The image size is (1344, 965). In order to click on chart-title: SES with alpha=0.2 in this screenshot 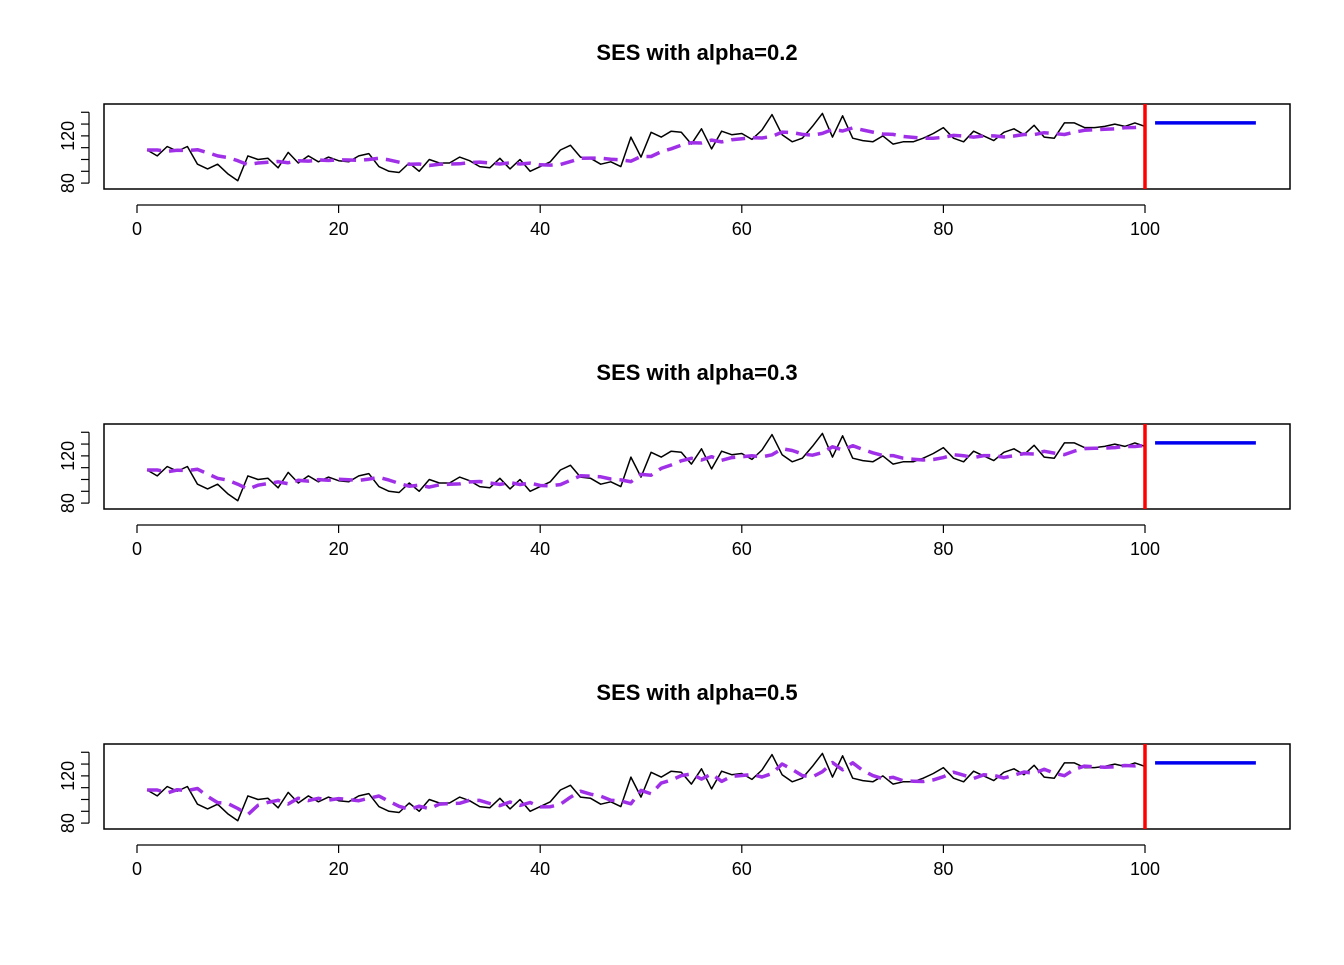, I will do `click(696, 52)`.